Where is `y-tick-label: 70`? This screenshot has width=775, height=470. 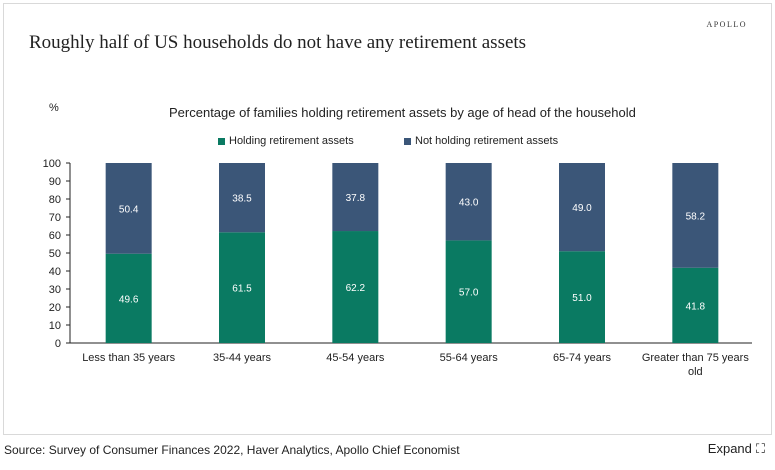 y-tick-label: 70 is located at coordinates (55, 218).